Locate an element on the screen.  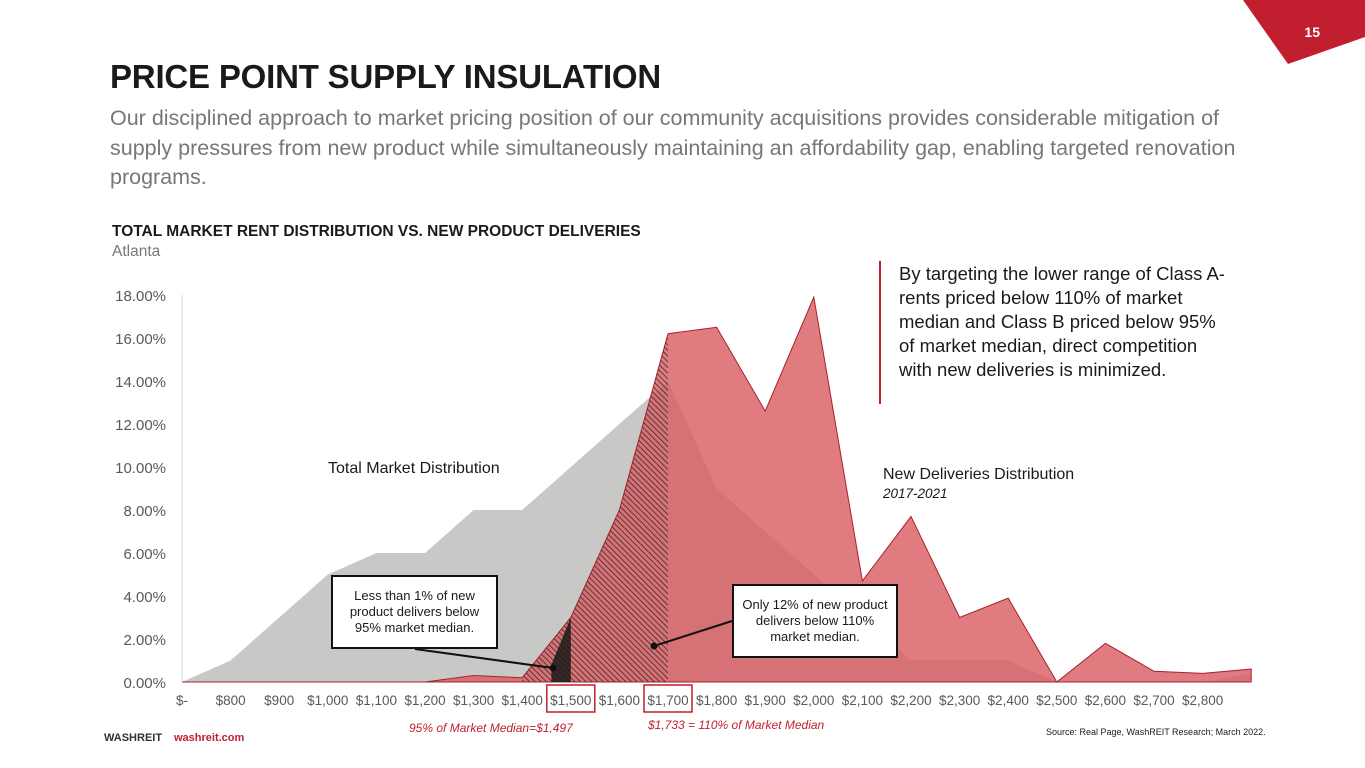
median-110-note: $1,733 = 110% of Market Median is located at coordinates (736, 725).